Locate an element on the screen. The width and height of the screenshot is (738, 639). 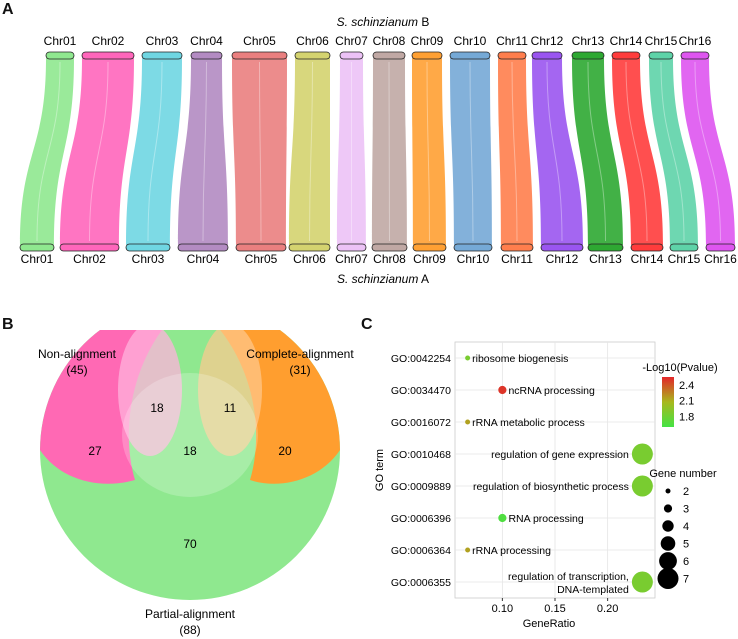
bottom-chromosome-label: Chr14 is located at coordinates (647, 259).